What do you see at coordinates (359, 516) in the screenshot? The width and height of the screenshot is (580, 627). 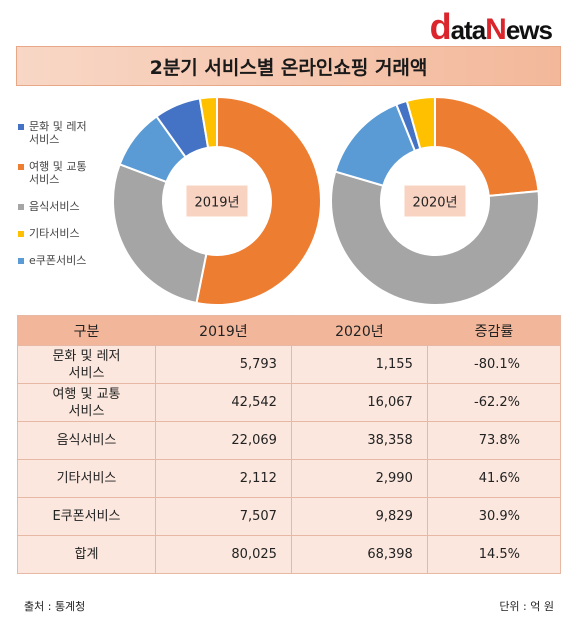 I see `value-cell: 9,829` at bounding box center [359, 516].